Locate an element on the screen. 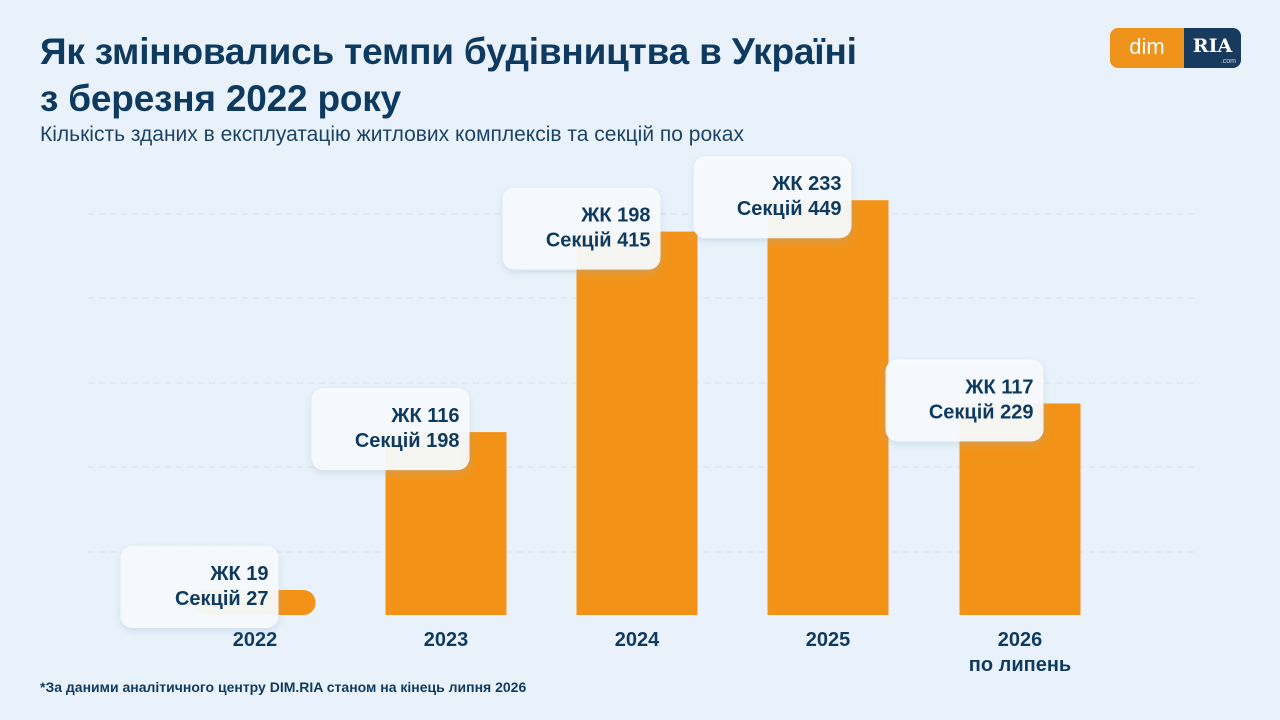 The width and height of the screenshot is (1280, 720). x-tick-label: 2025 is located at coordinates (828, 640).